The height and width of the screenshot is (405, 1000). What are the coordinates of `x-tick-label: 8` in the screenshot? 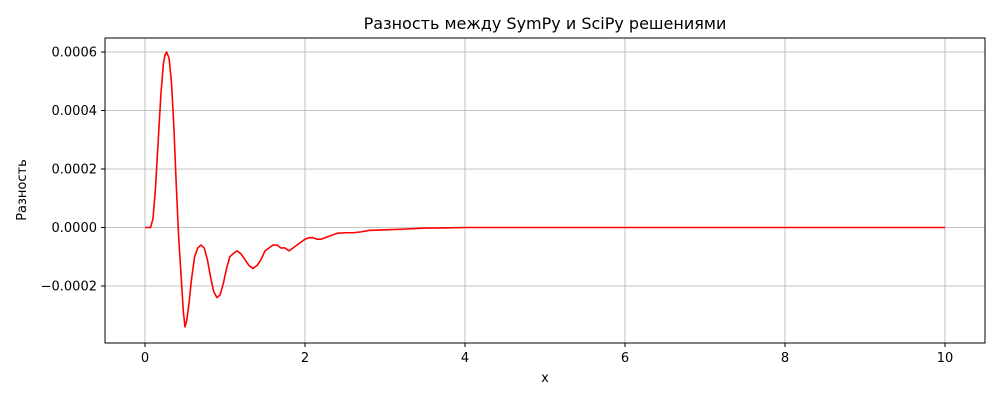 It's located at (785, 358).